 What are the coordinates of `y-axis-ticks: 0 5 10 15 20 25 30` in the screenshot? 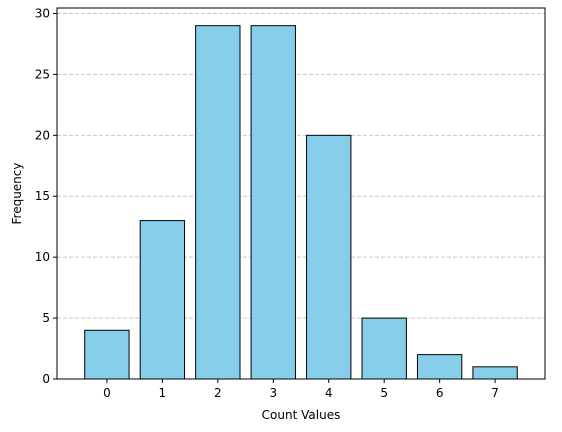 It's located at (46, 196).